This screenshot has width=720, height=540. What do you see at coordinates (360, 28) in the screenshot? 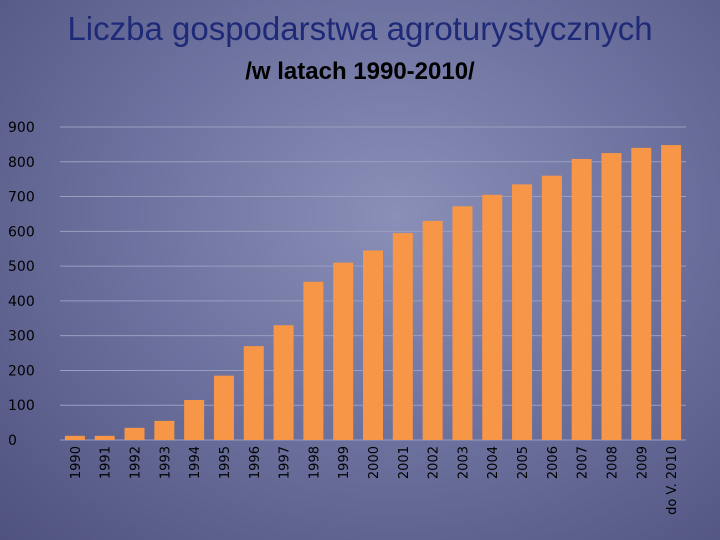
I see `chart-title: Liczba gospodarstwa agroturystycznych` at bounding box center [360, 28].